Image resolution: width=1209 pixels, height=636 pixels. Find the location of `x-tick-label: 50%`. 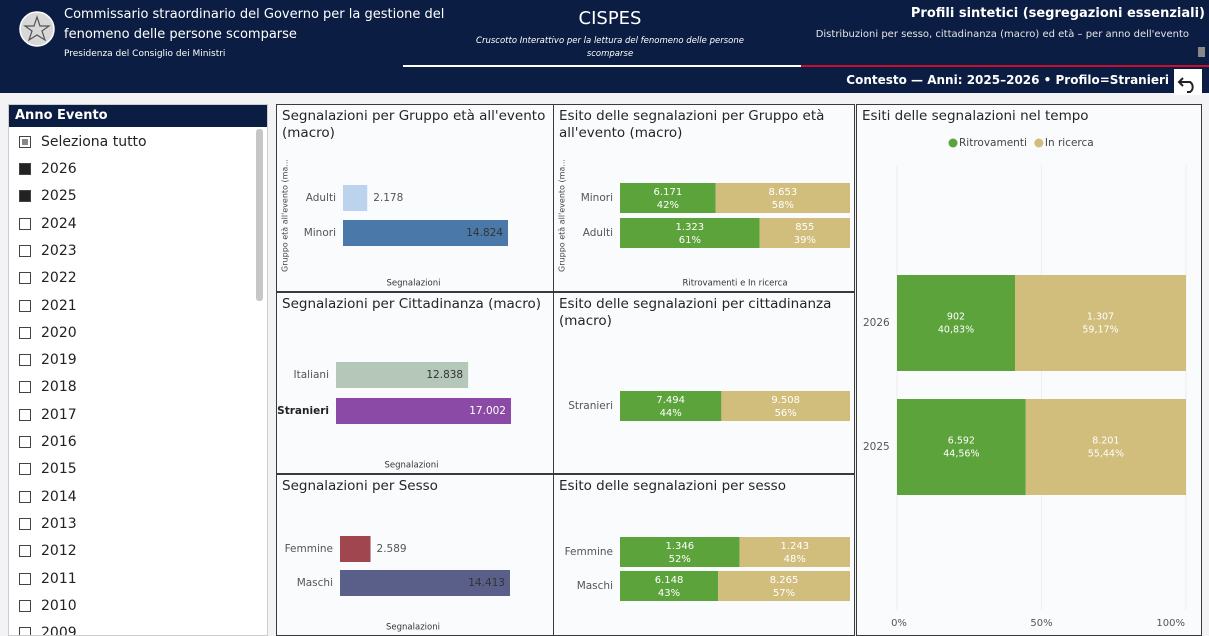

x-tick-label: 50% is located at coordinates (1041, 623).